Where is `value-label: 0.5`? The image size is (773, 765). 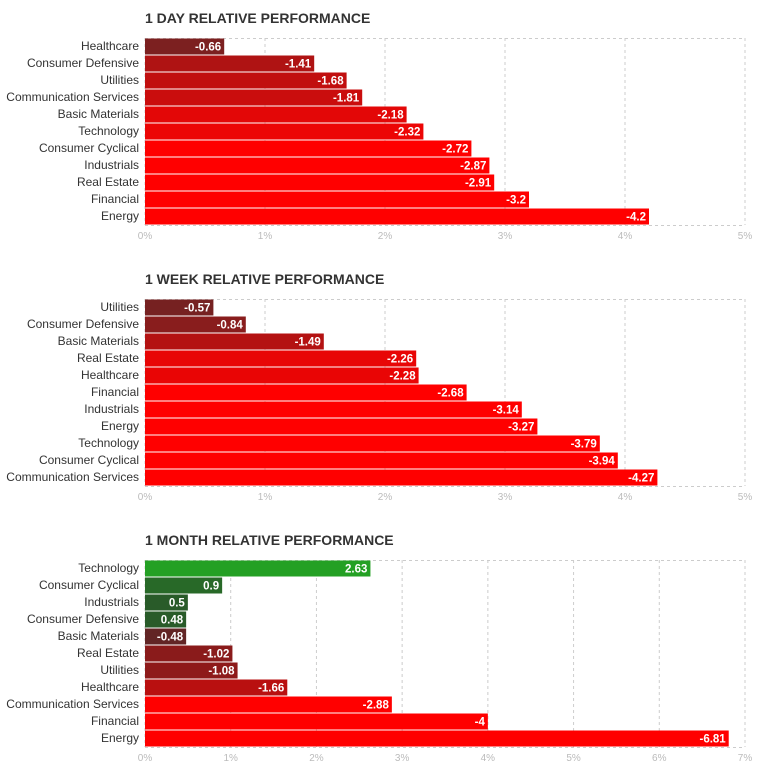
value-label: 0.5 is located at coordinates (177, 604).